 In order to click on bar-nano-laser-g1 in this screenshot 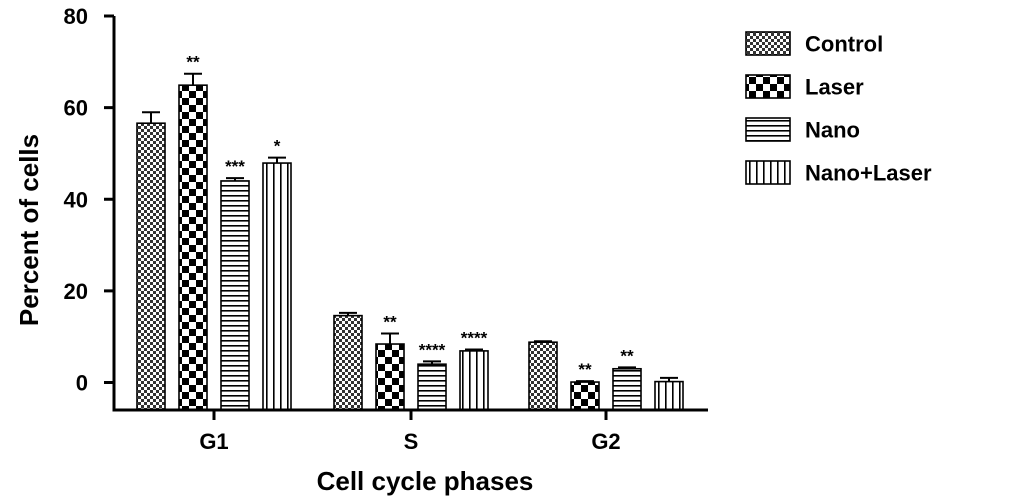, I will do `click(277, 286)`.